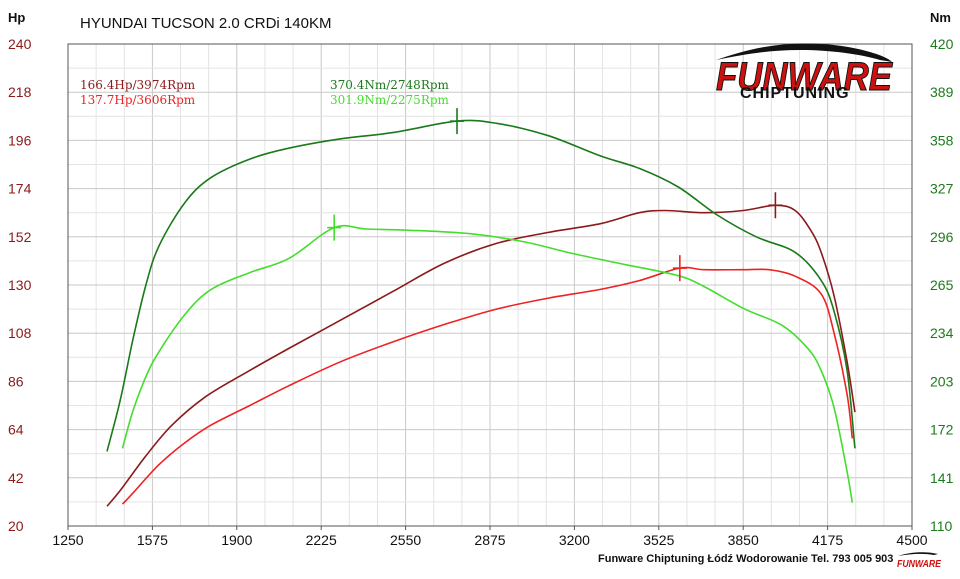 This screenshot has width=960, height=579. Describe the element at coordinates (941, 526) in the screenshot. I see `y-right-tick-label: 110` at that location.